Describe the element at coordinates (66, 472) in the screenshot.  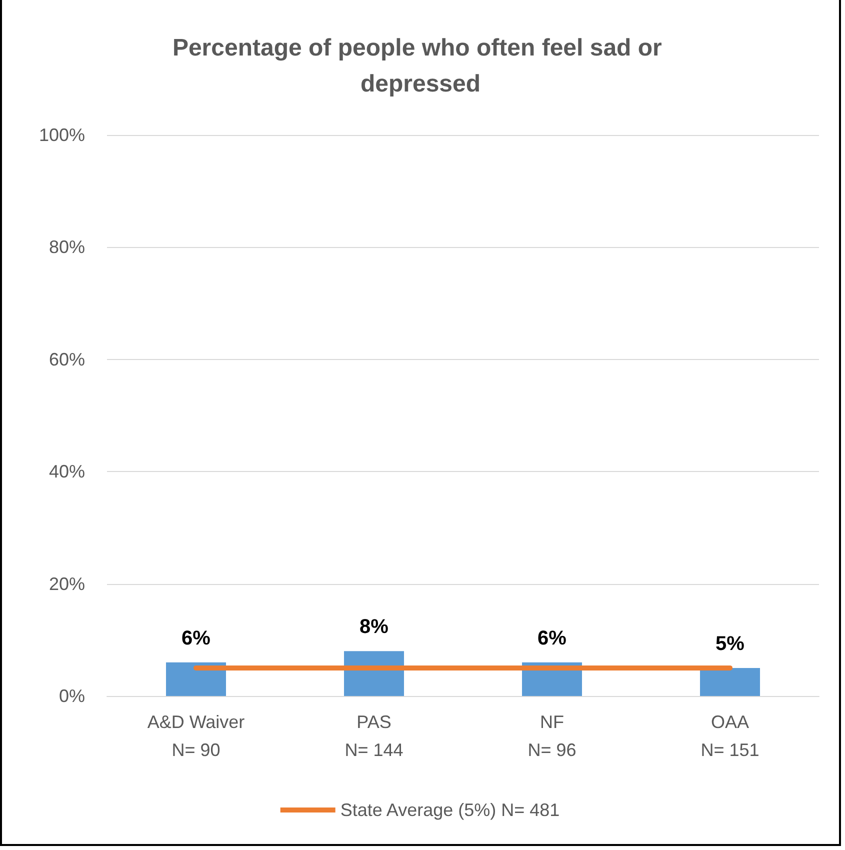
I see `y-tick-label: 40%` at that location.